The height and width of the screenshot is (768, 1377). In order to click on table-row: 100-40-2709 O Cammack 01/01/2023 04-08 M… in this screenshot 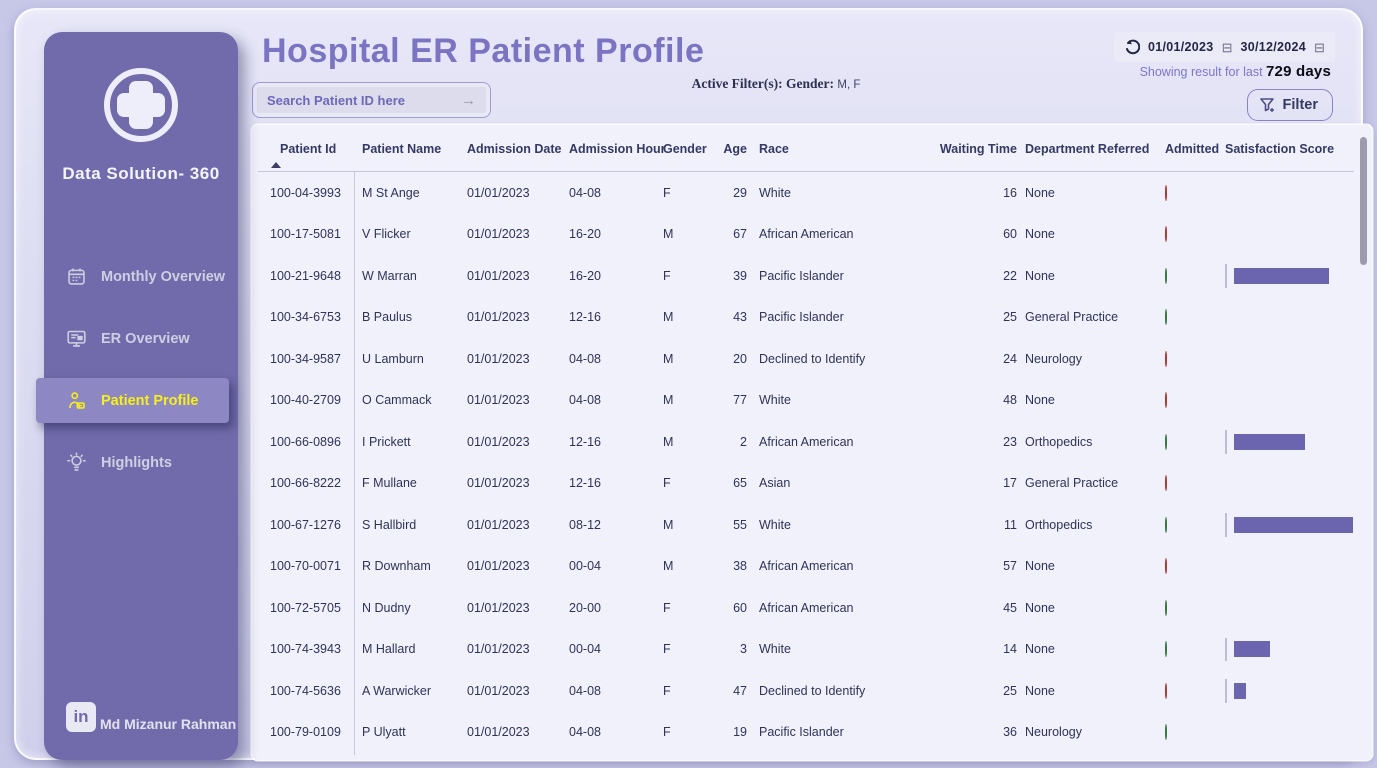, I will do `click(817, 401)`.